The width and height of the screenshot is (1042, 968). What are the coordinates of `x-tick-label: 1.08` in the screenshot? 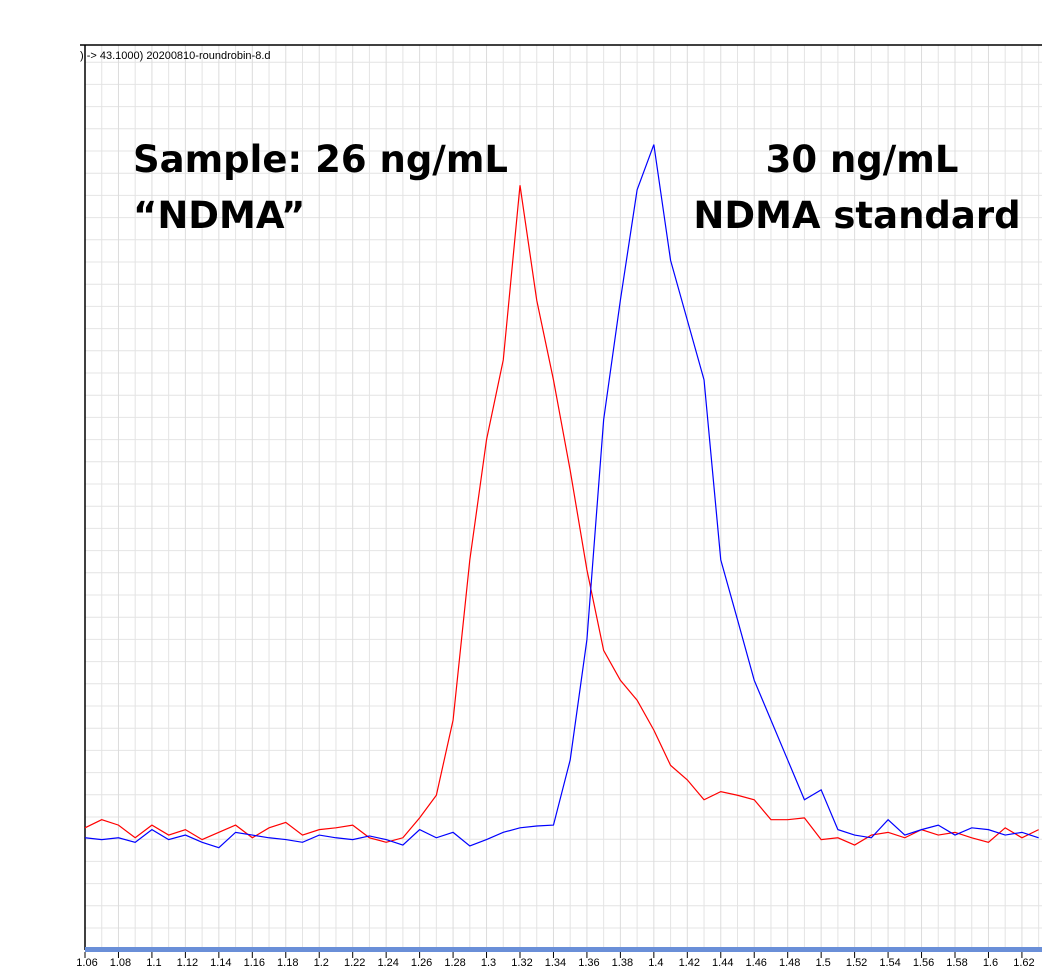 It's located at (120, 962).